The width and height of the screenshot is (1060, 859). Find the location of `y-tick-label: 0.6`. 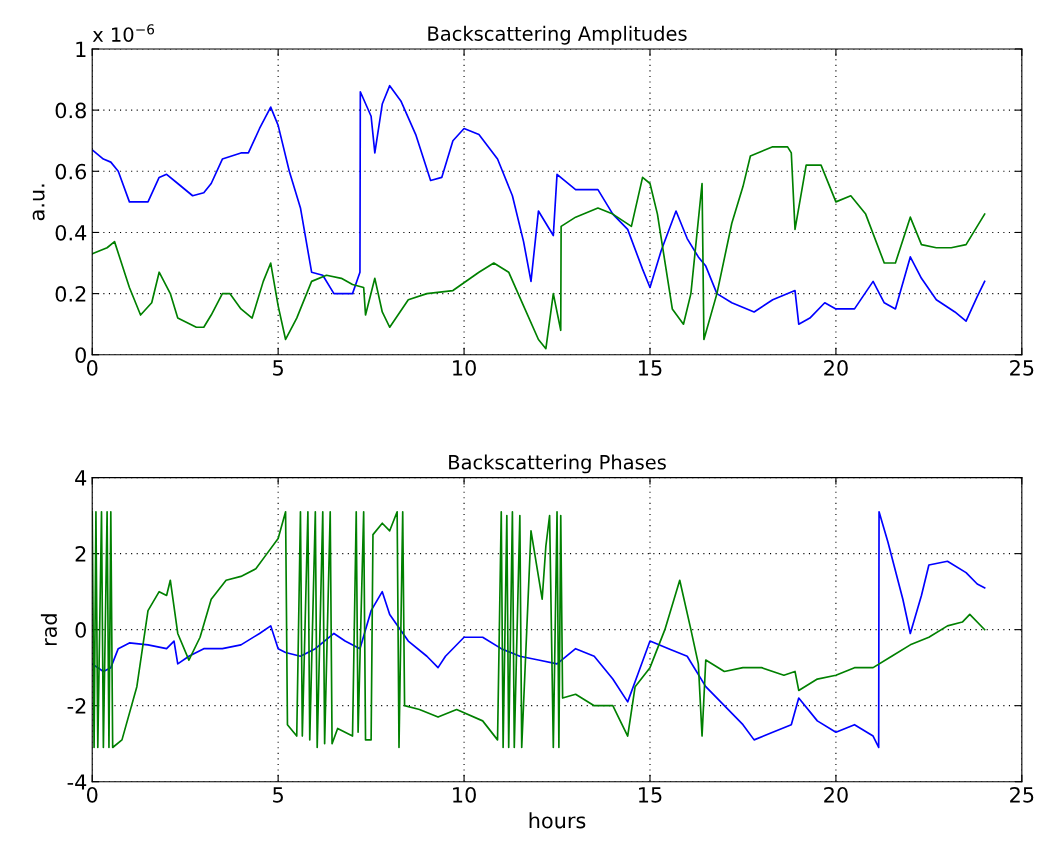

y-tick-label: 0.6 is located at coordinates (71, 171).